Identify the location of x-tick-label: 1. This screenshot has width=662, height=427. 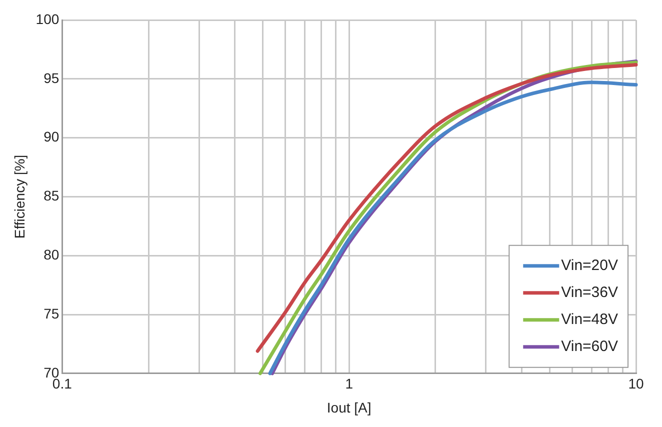
(349, 384).